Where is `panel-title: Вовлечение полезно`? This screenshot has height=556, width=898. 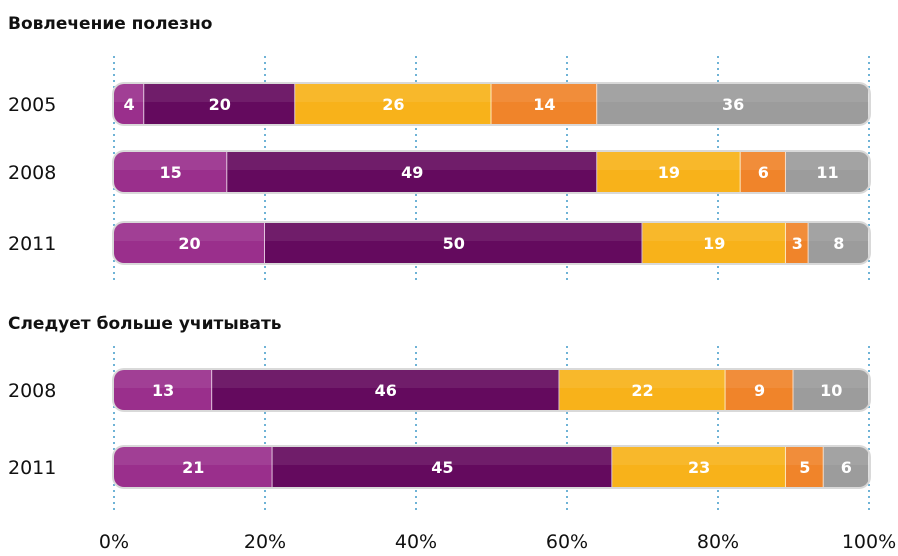
panel-title: Вовлечение полезно is located at coordinates (110, 24).